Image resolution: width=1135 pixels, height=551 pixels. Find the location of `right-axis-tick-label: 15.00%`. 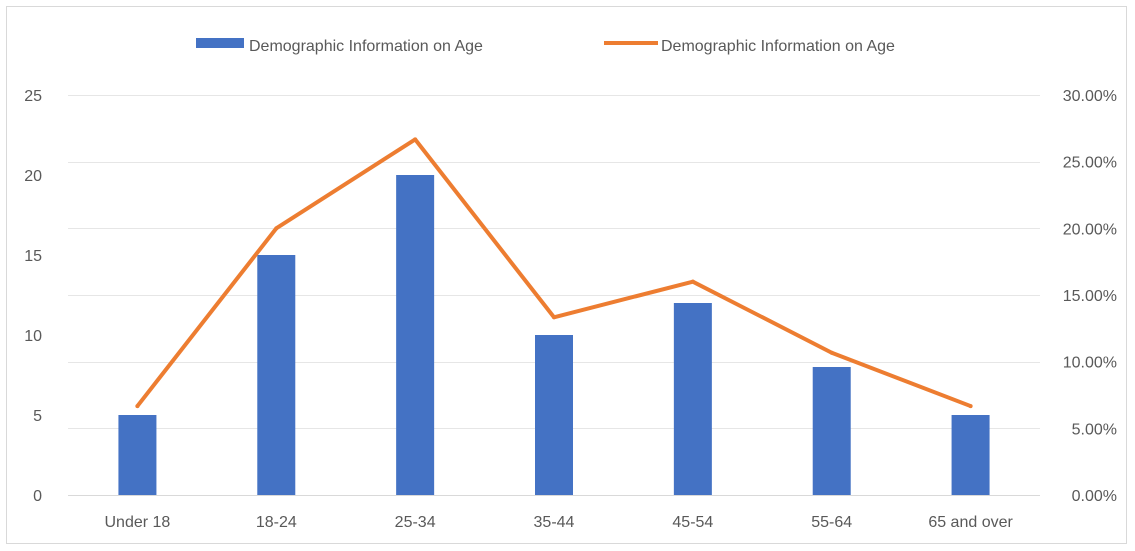

right-axis-tick-label: 15.00% is located at coordinates (1090, 296).